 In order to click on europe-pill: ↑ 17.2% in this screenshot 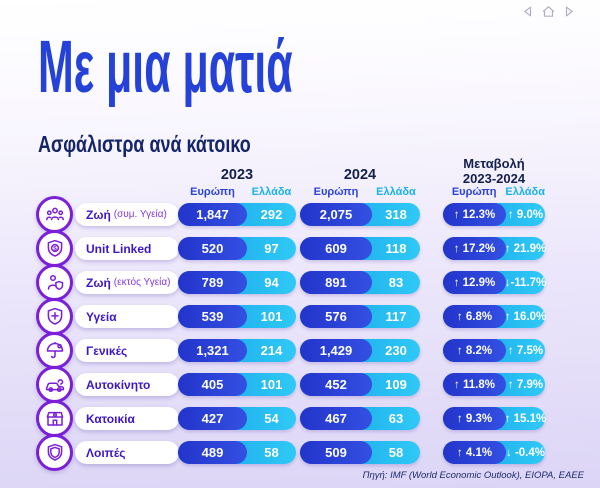, I will do `click(474, 248)`.